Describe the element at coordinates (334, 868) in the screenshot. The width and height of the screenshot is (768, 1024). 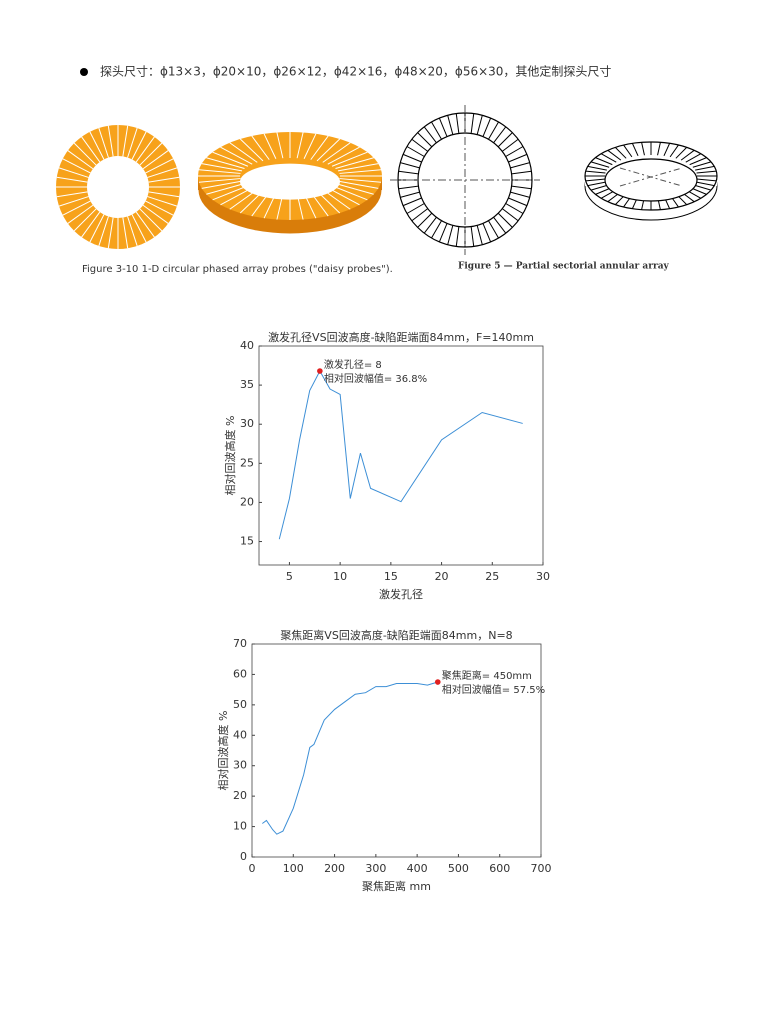
I see `x-tick-label: 200` at that location.